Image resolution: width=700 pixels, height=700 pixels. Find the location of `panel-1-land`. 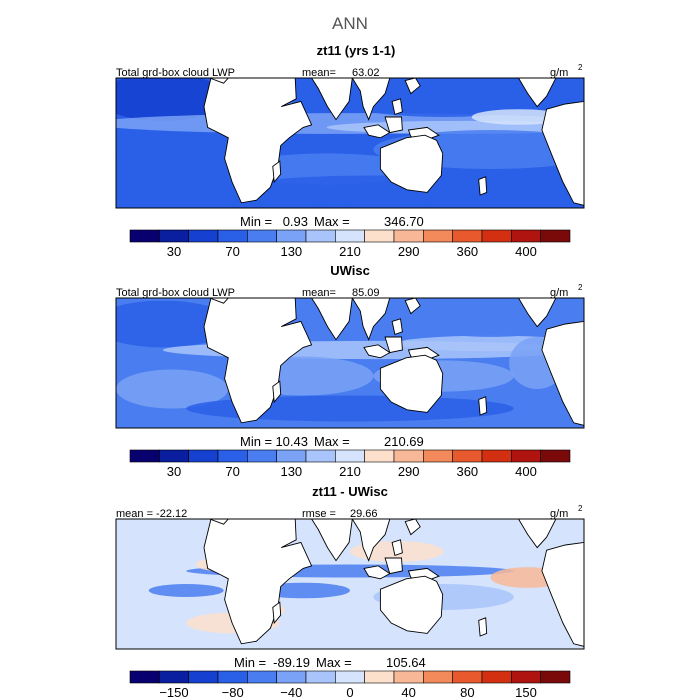

panel-1-land is located at coordinates (393, 362).